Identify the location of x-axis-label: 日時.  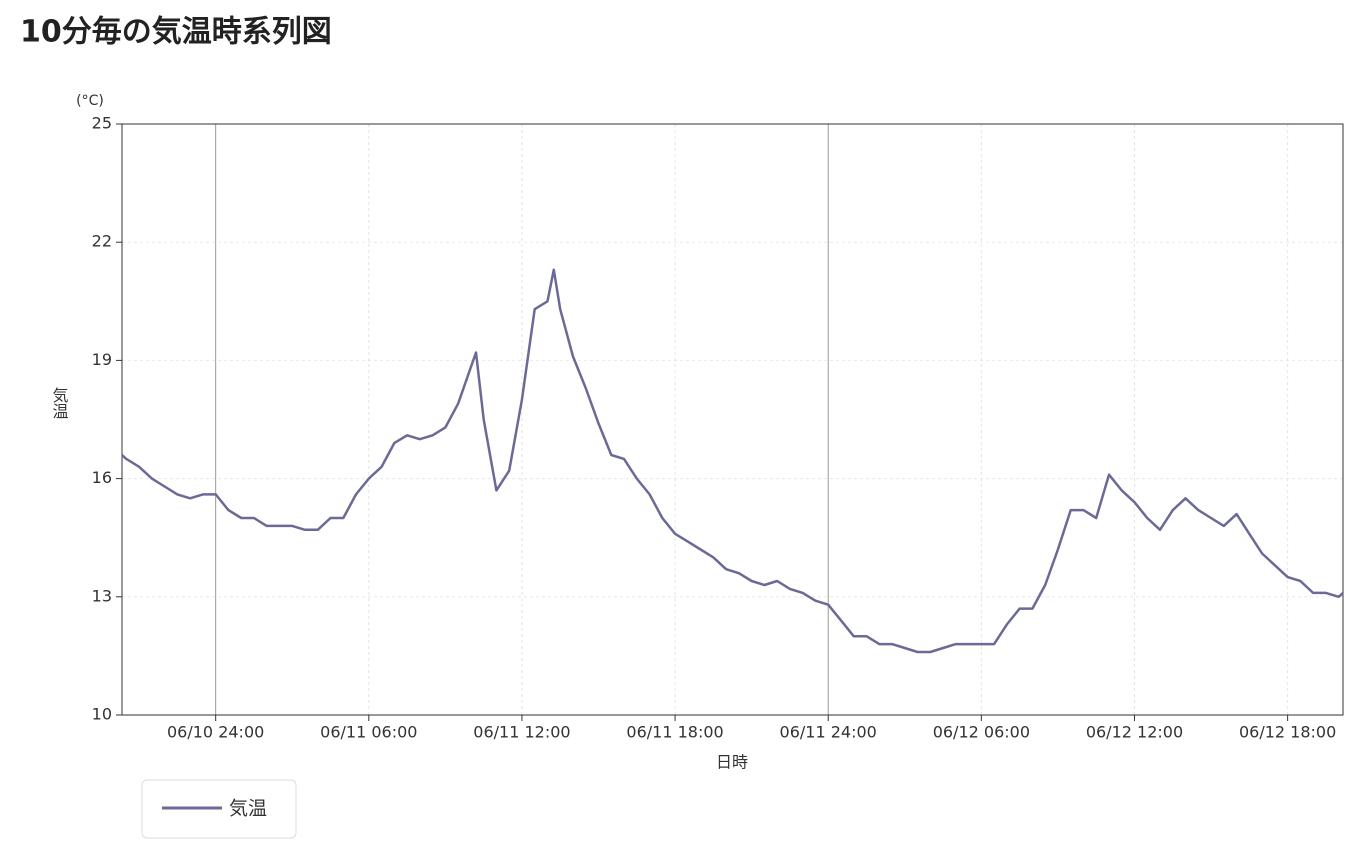
(732, 762).